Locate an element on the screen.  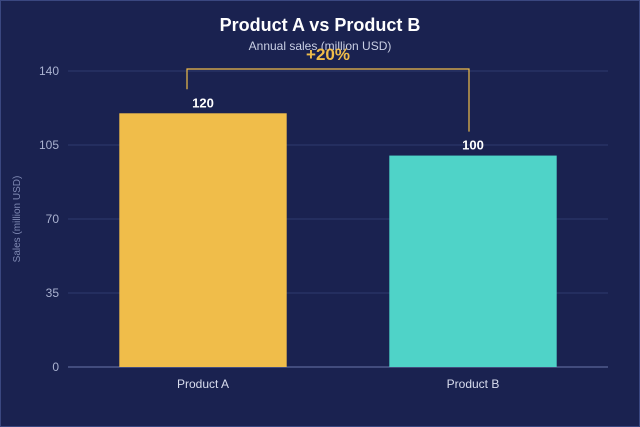
comparison-bracket is located at coordinates (328, 100).